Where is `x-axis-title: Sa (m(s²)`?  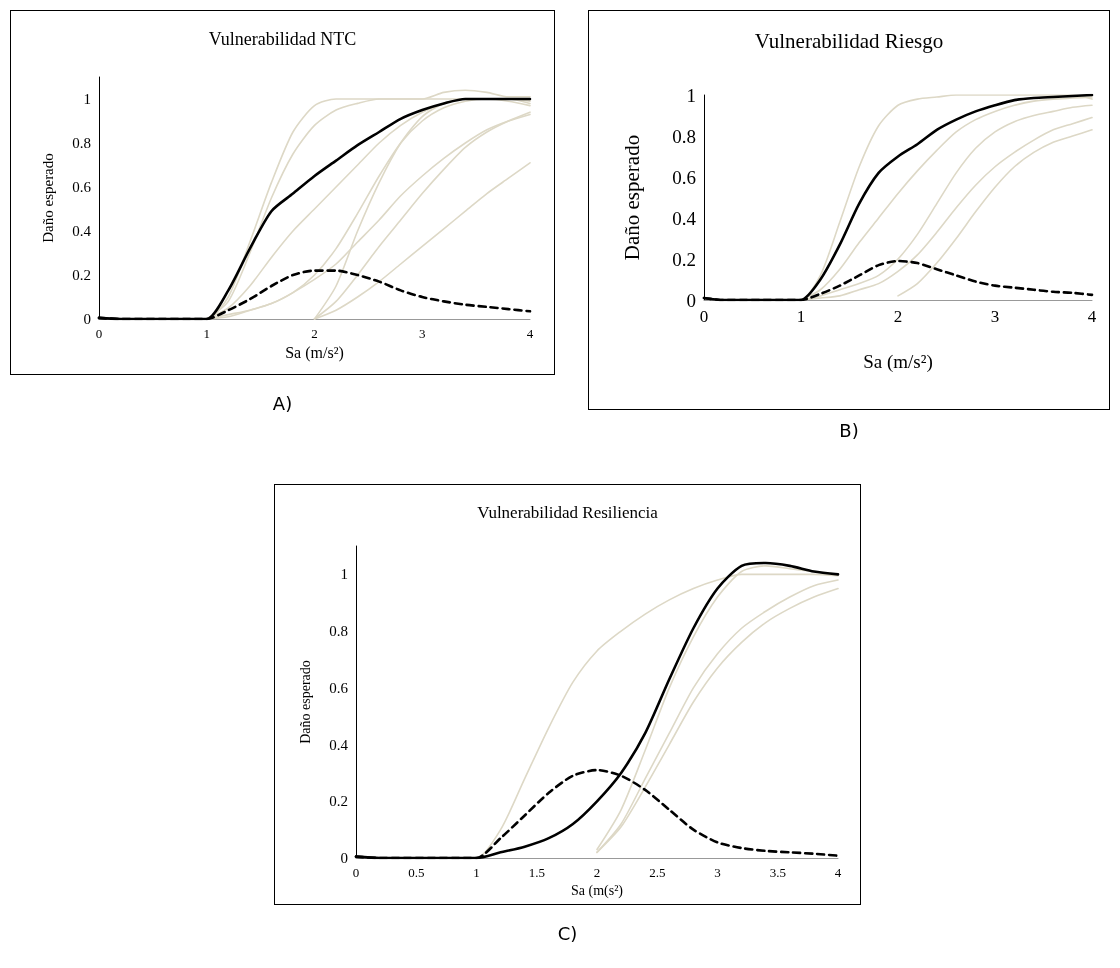 x-axis-title: Sa (m(s²) is located at coordinates (597, 891).